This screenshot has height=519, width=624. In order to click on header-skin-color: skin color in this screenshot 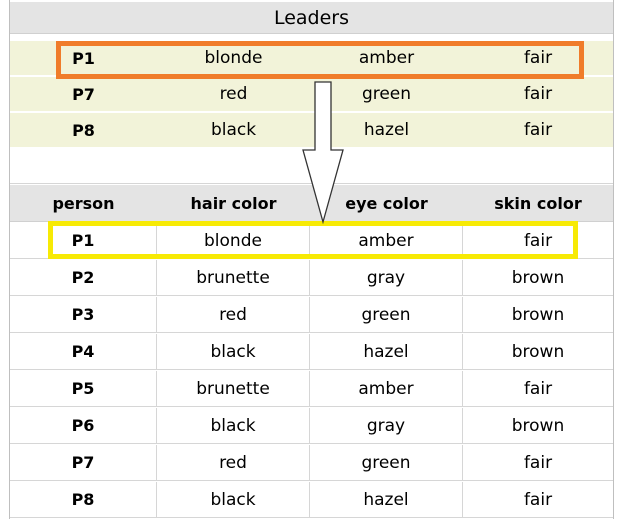, I will do `click(538, 203)`.